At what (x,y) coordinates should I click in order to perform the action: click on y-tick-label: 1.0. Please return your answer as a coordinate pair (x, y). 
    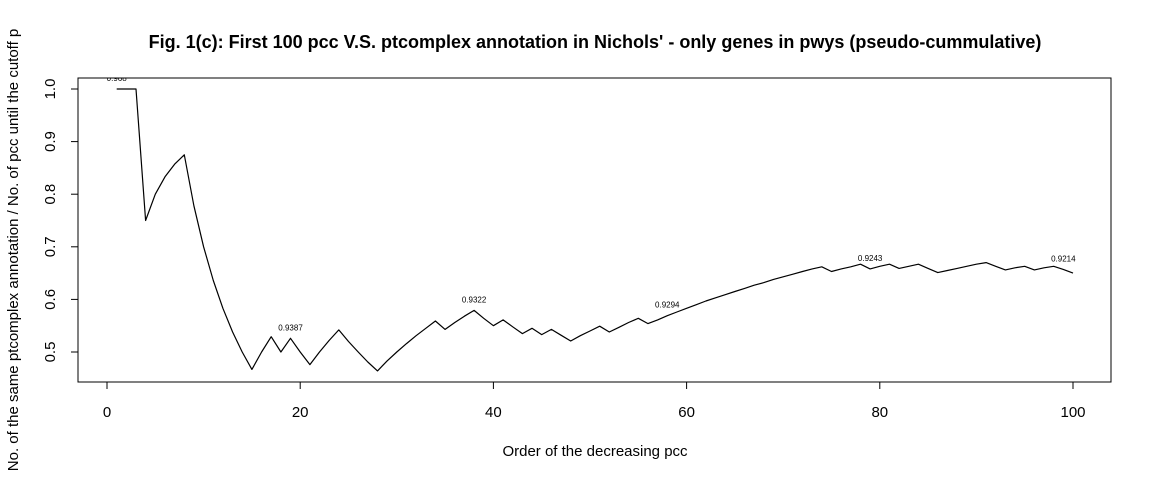
    Looking at the image, I should click on (50, 89).